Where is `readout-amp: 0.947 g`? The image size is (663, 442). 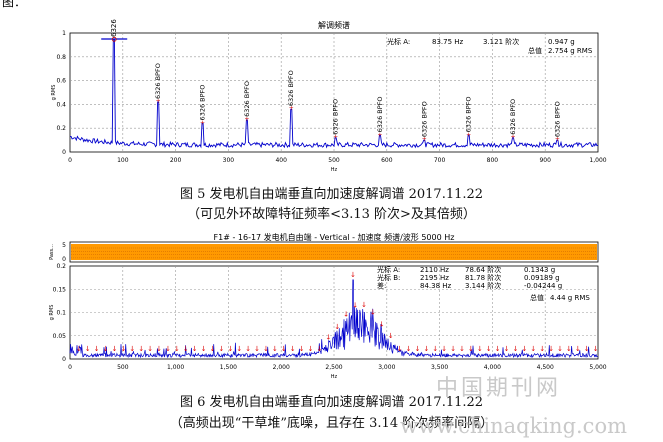 readout-amp: 0.947 g is located at coordinates (561, 42).